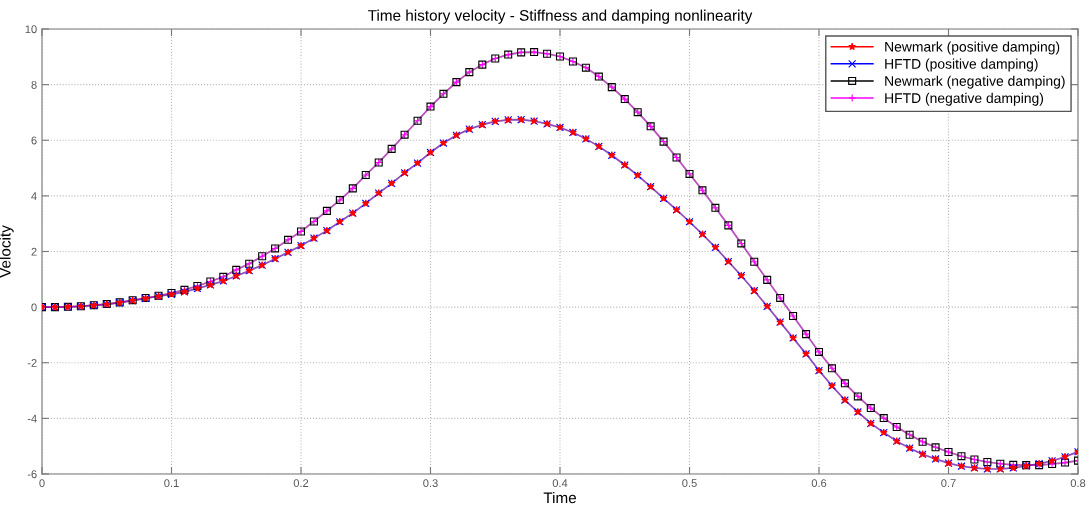  What do you see at coordinates (31, 29) in the screenshot?
I see `y-tick-label: 10` at bounding box center [31, 29].